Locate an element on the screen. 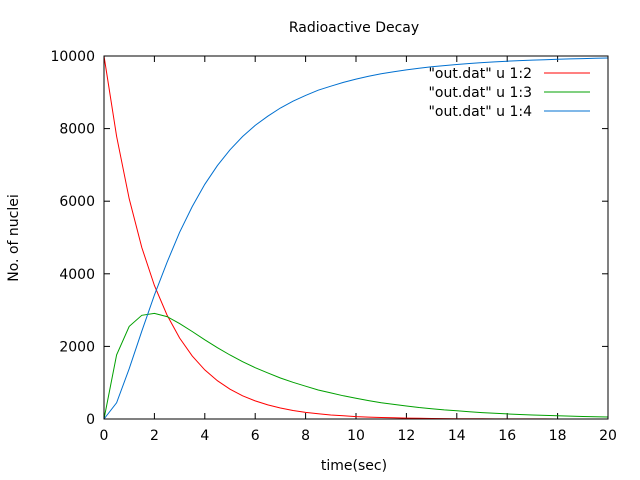 Image resolution: width=640 pixels, height=480 pixels. y-tick-label: 0 is located at coordinates (90, 420).